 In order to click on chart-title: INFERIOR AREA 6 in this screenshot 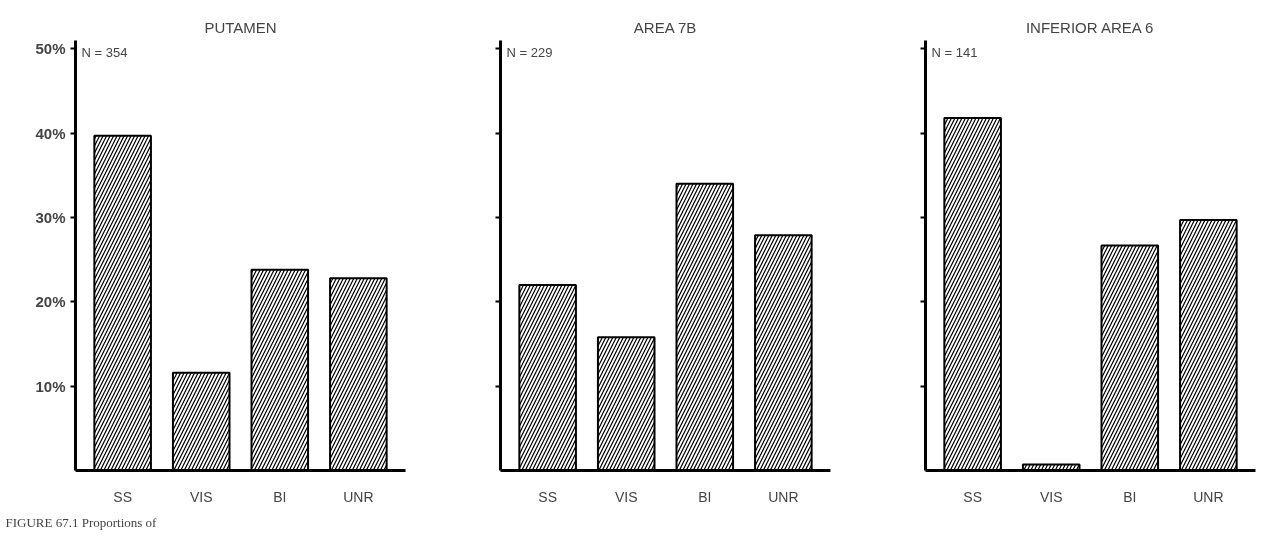, I will do `click(1089, 27)`.